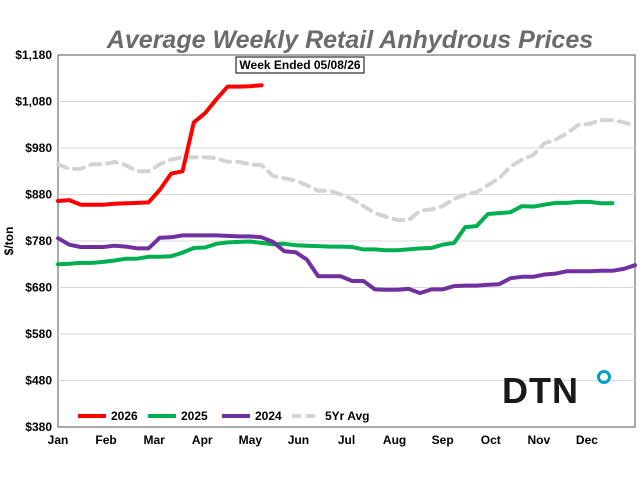  I want to click on subtitle-box: Week Ended 05/08/26, so click(300, 65).